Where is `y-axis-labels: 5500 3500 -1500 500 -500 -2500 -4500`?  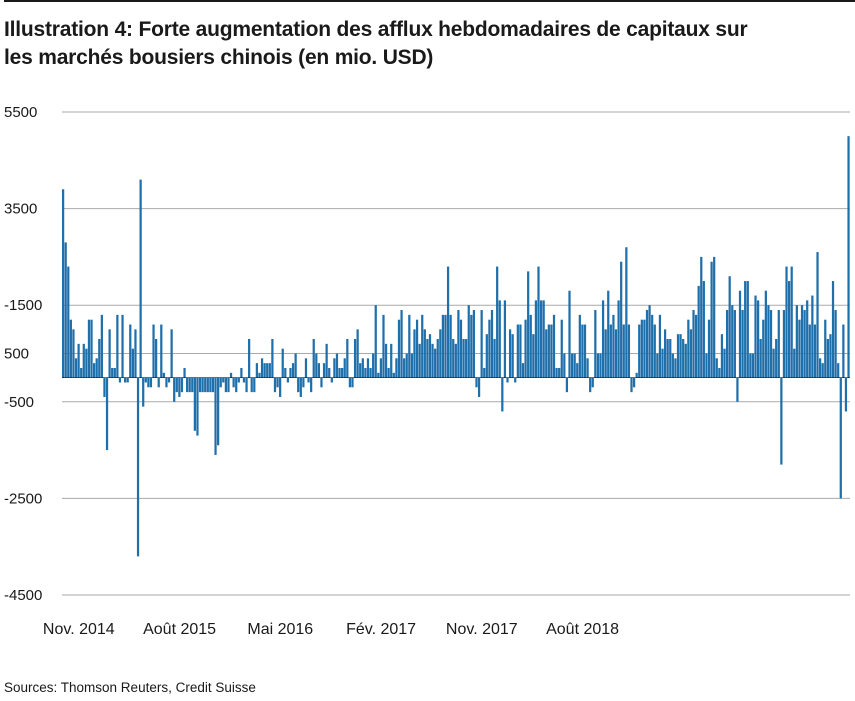
y-axis-labels: 5500 3500 -1500 500 -500 -2500 -4500 is located at coordinates (23, 354).